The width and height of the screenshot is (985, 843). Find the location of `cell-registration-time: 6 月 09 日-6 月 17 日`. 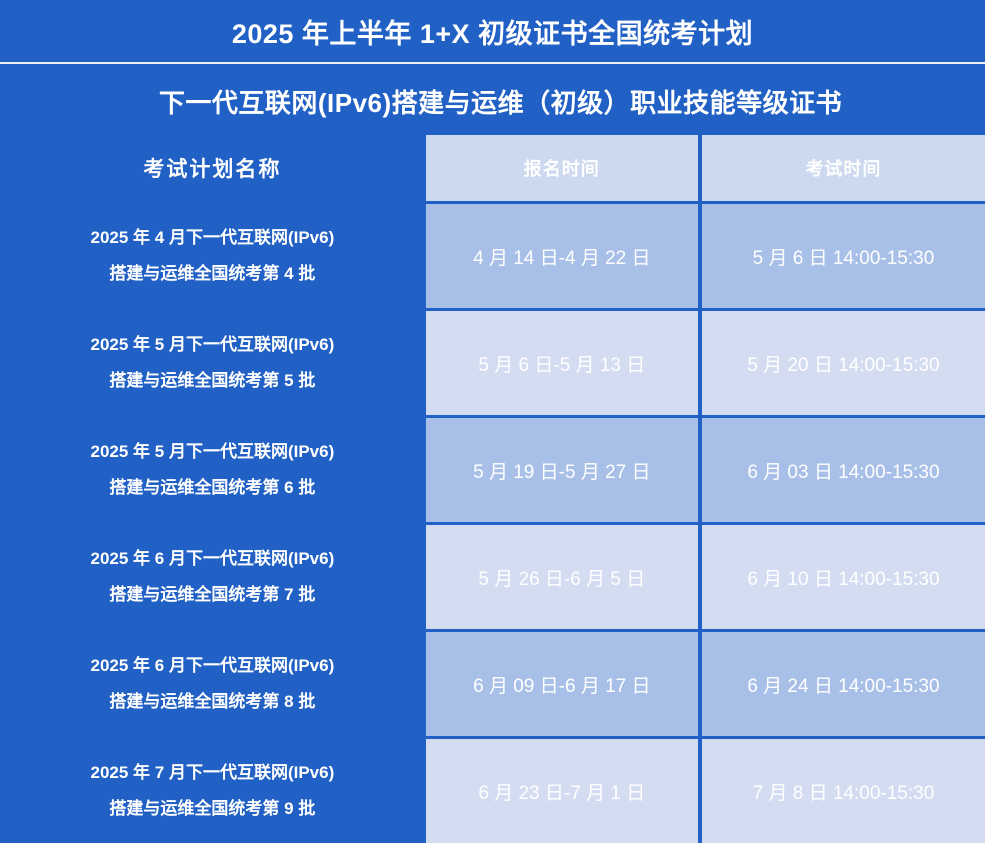

cell-registration-time: 6 月 09 日-6 月 17 日 is located at coordinates (561, 684).